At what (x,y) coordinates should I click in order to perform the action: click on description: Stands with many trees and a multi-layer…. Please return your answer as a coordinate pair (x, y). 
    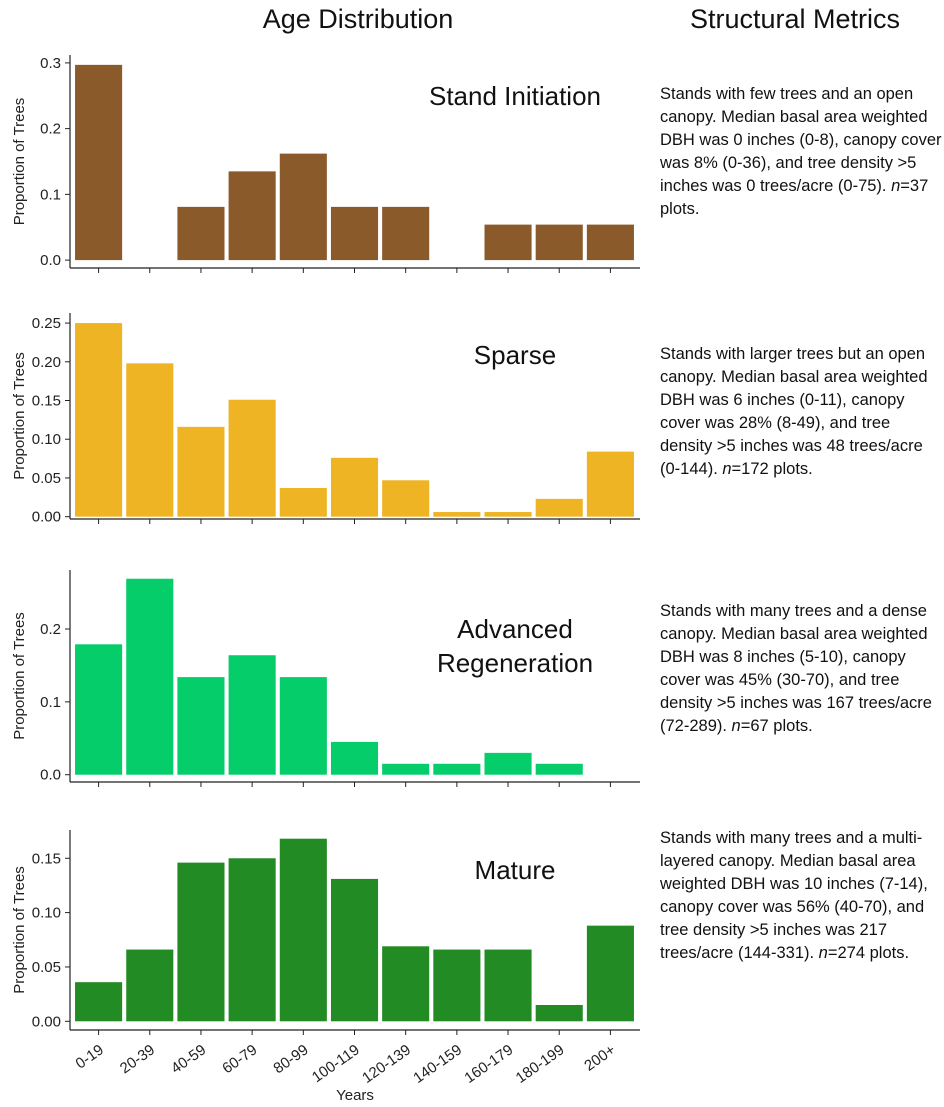
    Looking at the image, I should click on (801, 896).